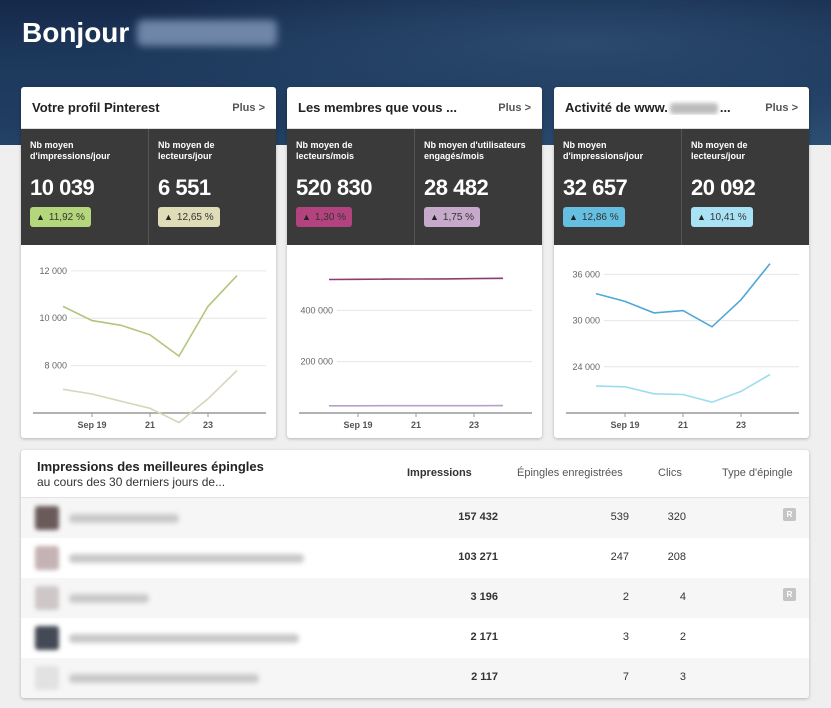 The width and height of the screenshot is (831, 708). What do you see at coordinates (682, 677) in the screenshot?
I see `cell-clicks: 3` at bounding box center [682, 677].